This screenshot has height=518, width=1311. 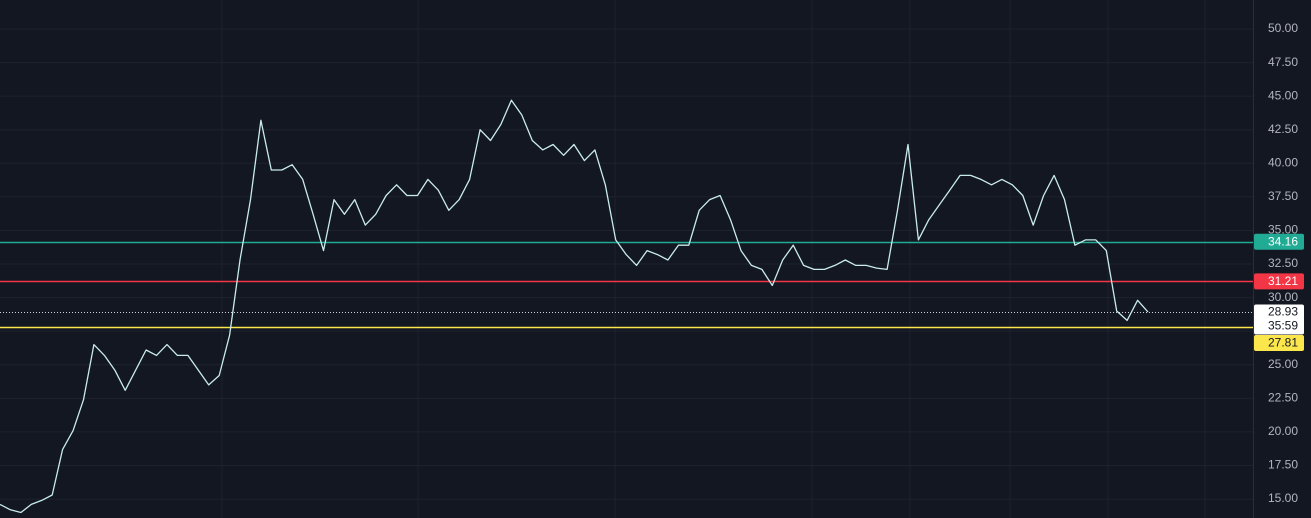 What do you see at coordinates (1283, 498) in the screenshot?
I see `y-tick-label: 15.00` at bounding box center [1283, 498].